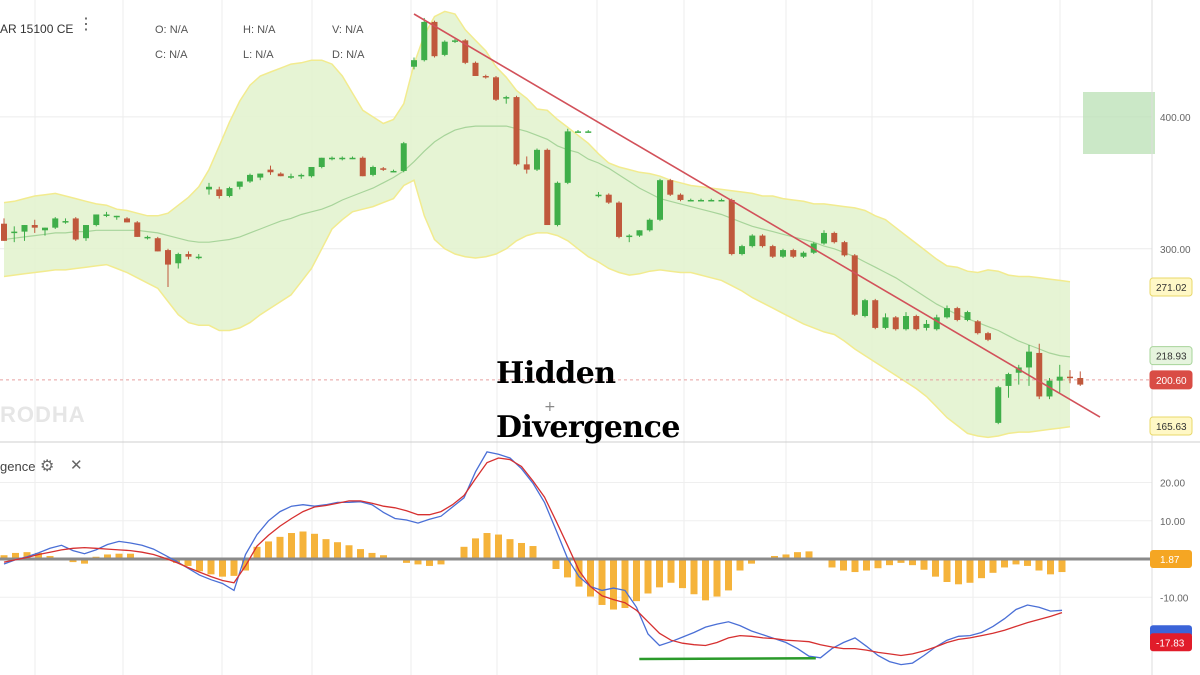  I want to click on ohlc-close: C: N/A, so click(171, 55).